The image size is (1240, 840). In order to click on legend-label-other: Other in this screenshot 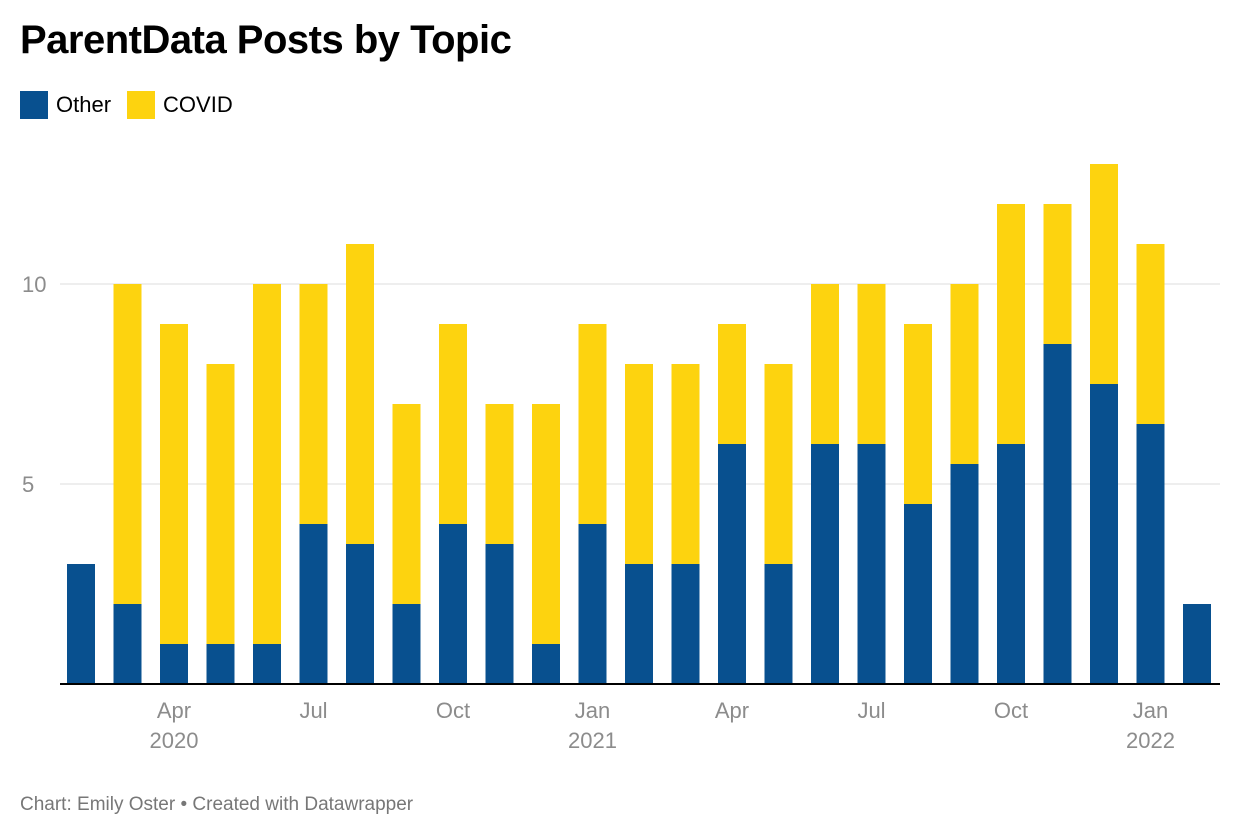, I will do `click(84, 104)`.